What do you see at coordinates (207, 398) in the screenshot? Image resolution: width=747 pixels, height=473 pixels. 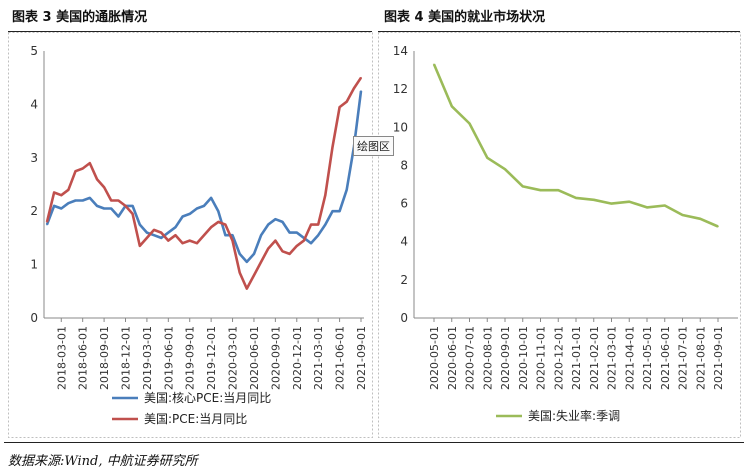 I see `chart-1-legend-label: 美国:核心PCE:当月同比` at bounding box center [207, 398].